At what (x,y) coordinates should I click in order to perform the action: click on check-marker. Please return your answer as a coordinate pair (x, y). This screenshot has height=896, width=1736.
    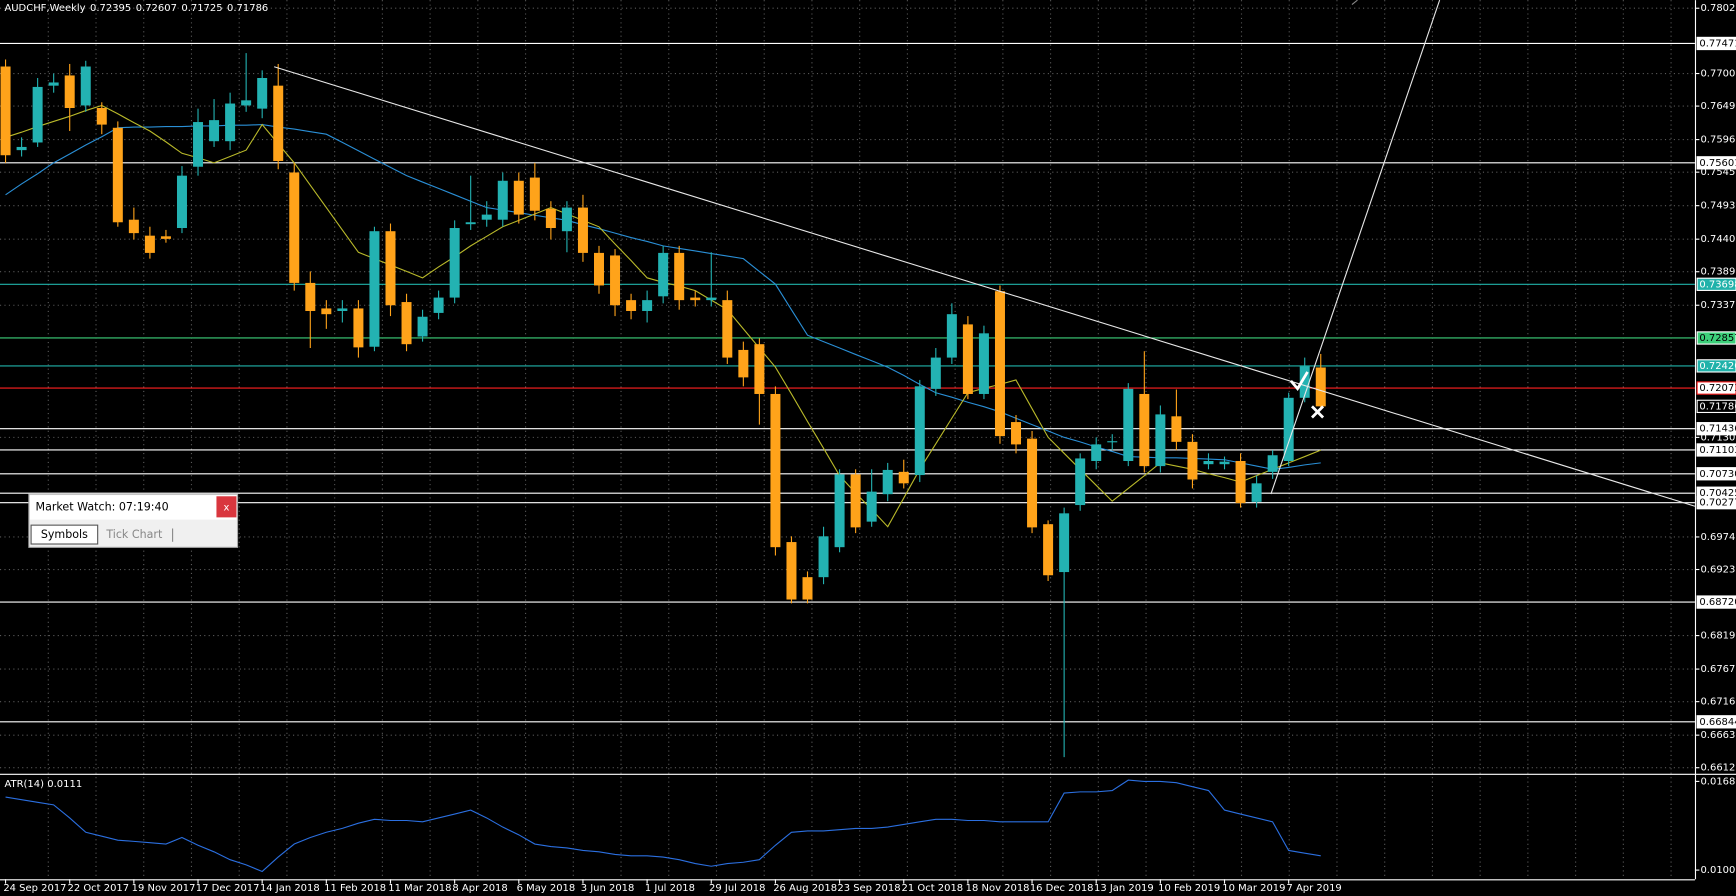
    Looking at the image, I should click on (1299, 381).